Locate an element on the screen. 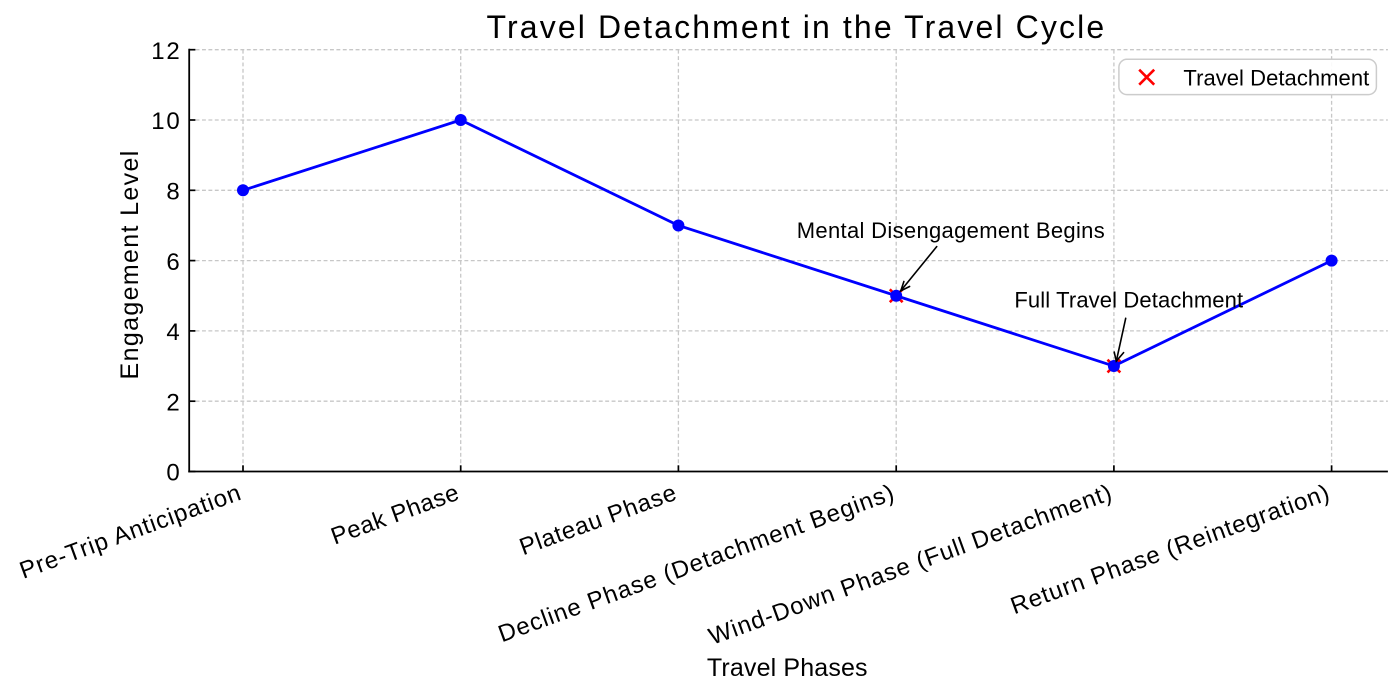  svg-text: 10 is located at coordinates (166, 121).